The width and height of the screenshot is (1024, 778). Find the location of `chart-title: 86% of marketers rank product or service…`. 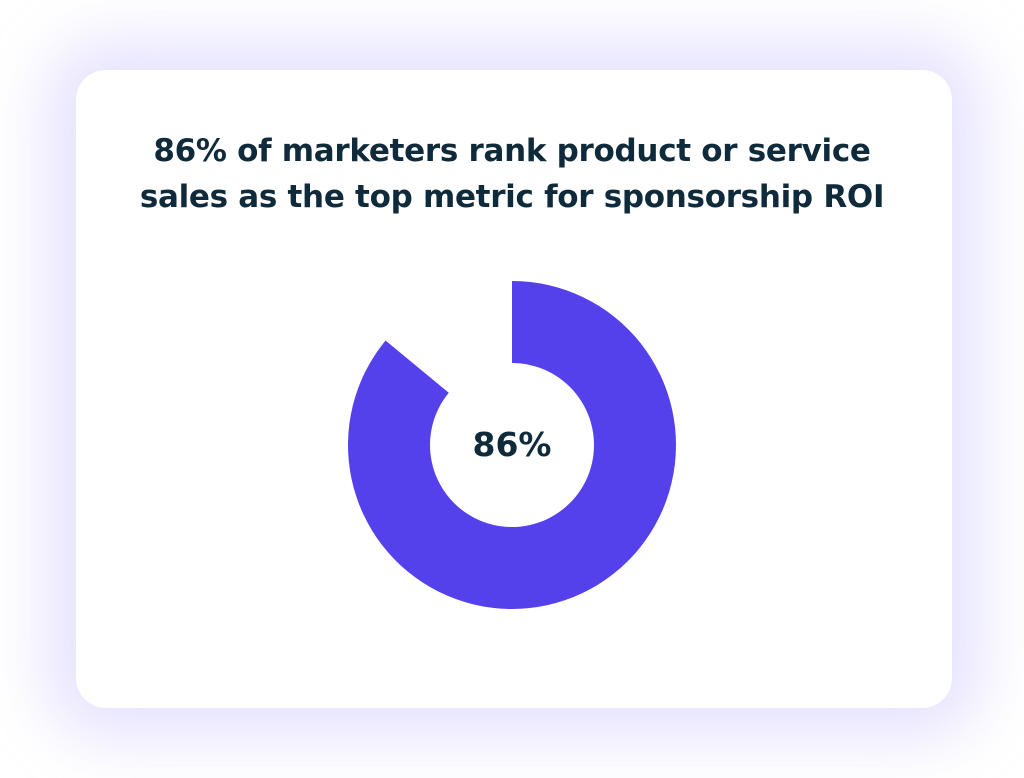

chart-title: 86% of marketers rank product or service… is located at coordinates (512, 174).